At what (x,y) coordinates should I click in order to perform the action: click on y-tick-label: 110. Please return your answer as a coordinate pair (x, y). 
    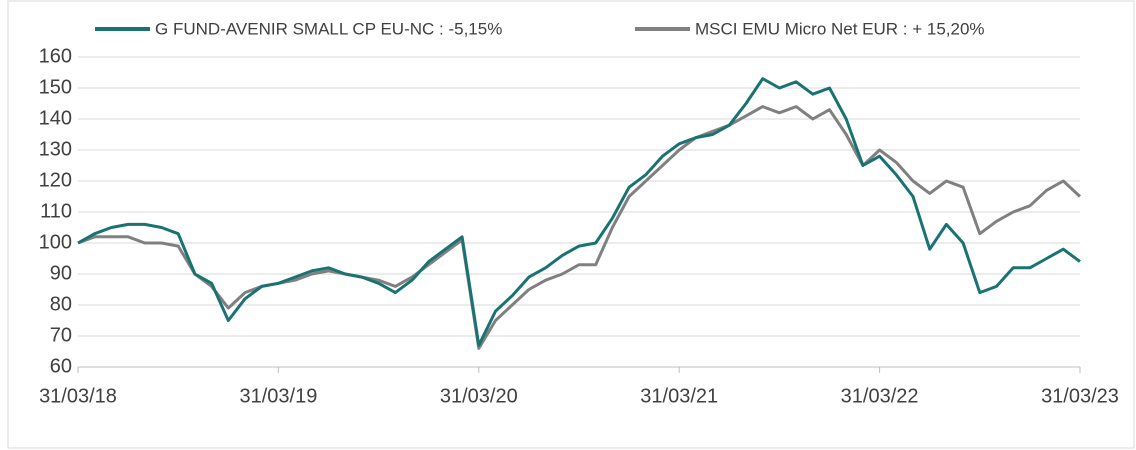
    Looking at the image, I should click on (56, 211).